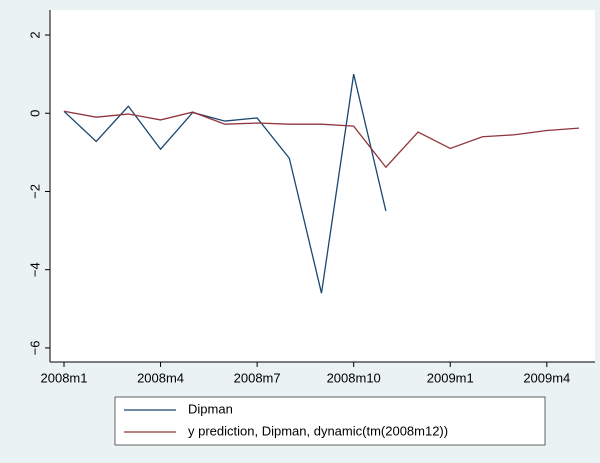 The width and height of the screenshot is (600, 463). What do you see at coordinates (64, 377) in the screenshot?
I see `x-tick-label: 2008m1` at bounding box center [64, 377].